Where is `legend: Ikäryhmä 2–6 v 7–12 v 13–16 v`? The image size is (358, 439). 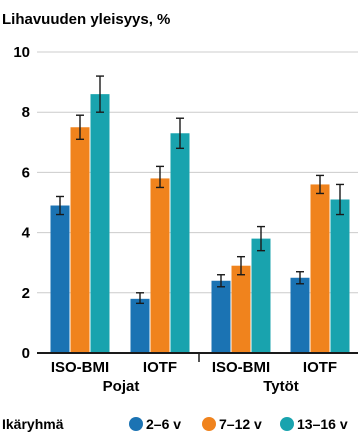 legend: Ikäryhmä 2–6 v 7–12 v 13–16 v is located at coordinates (175, 424).